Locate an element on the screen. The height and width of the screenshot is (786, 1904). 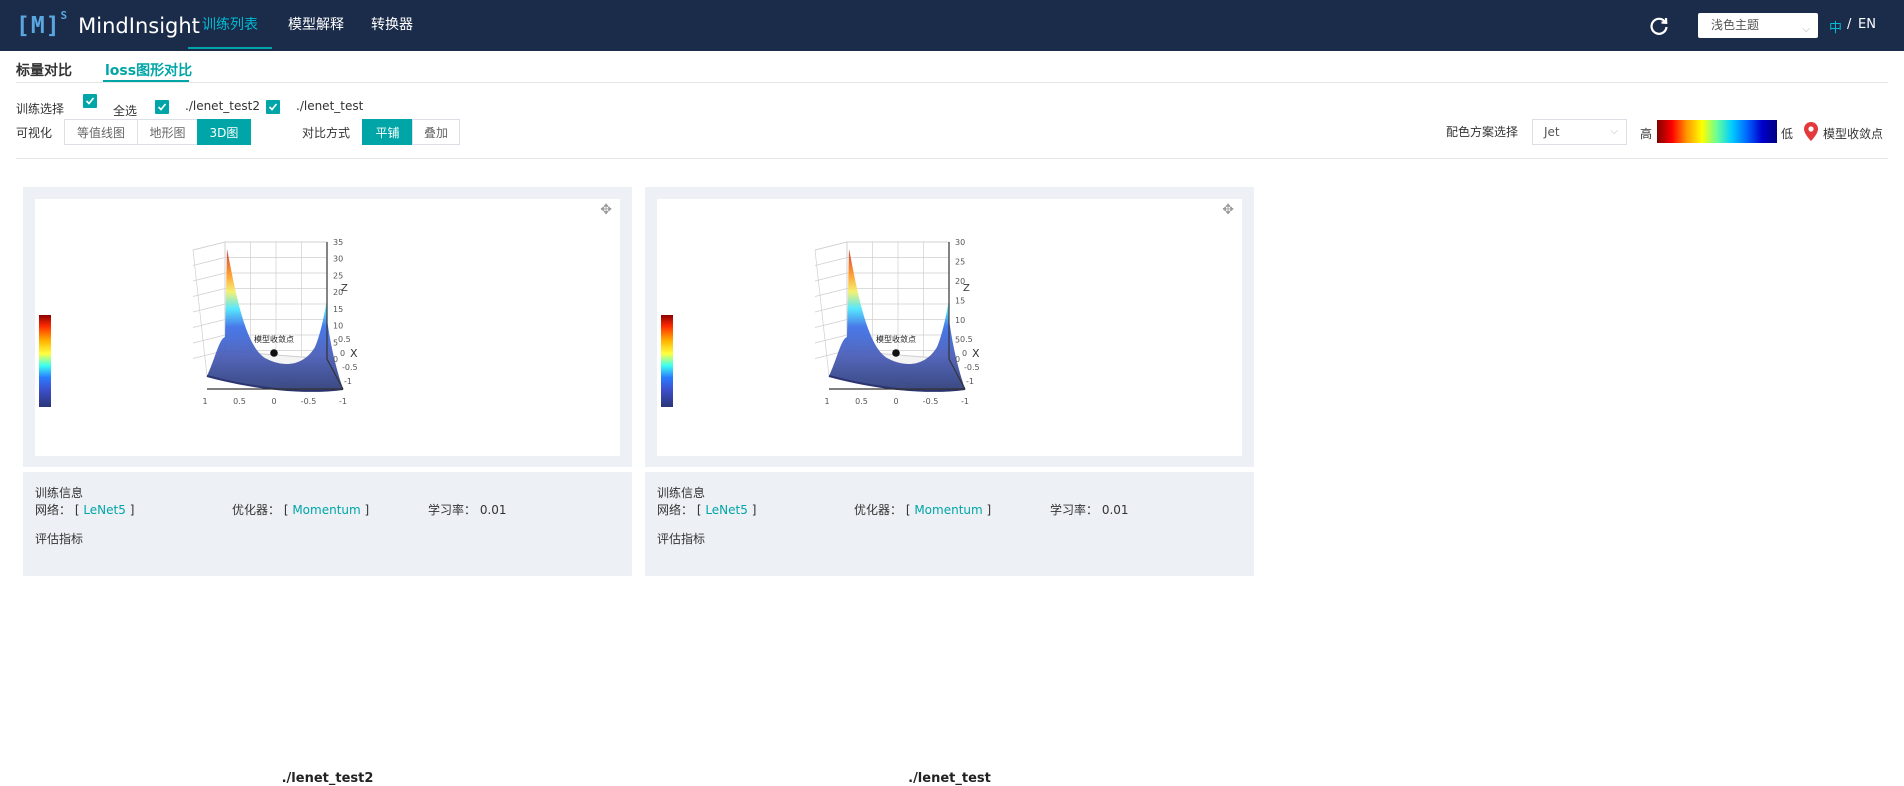
x-tick-label: -1 is located at coordinates (348, 381).